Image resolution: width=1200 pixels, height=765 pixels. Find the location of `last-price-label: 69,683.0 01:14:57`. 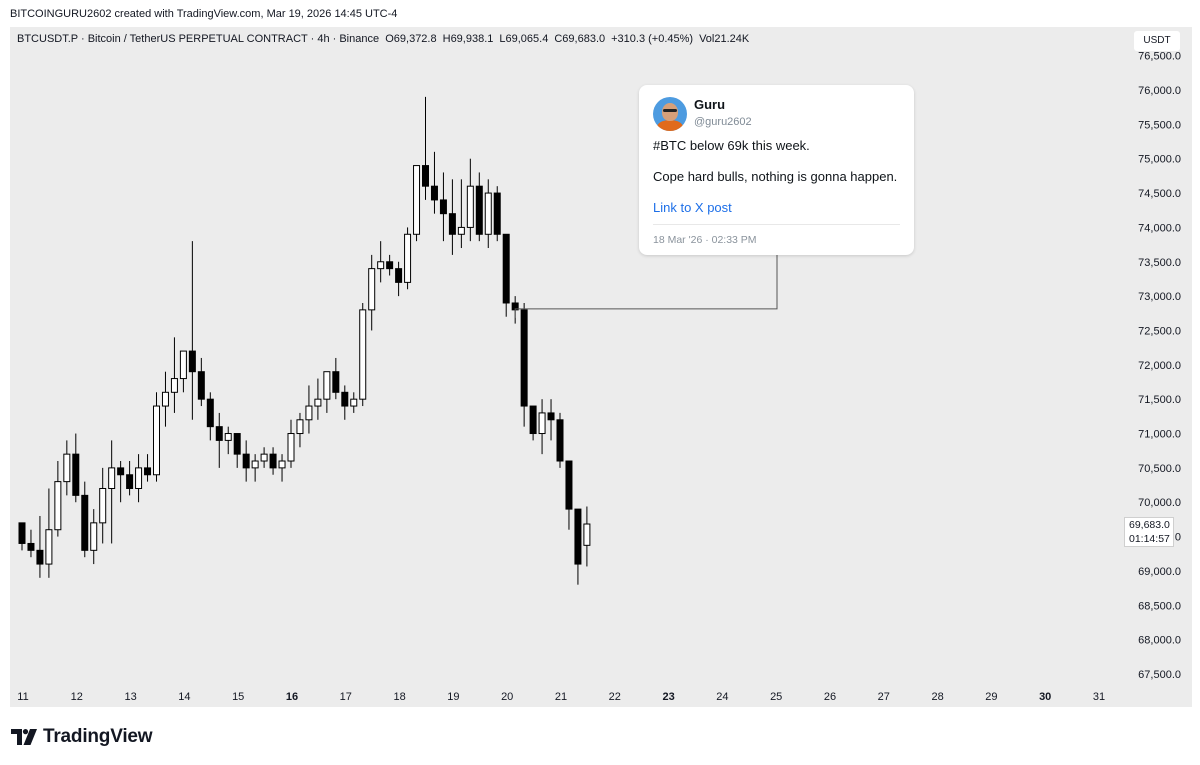

last-price-label: 69,683.0 01:14:57 is located at coordinates (1149, 532).